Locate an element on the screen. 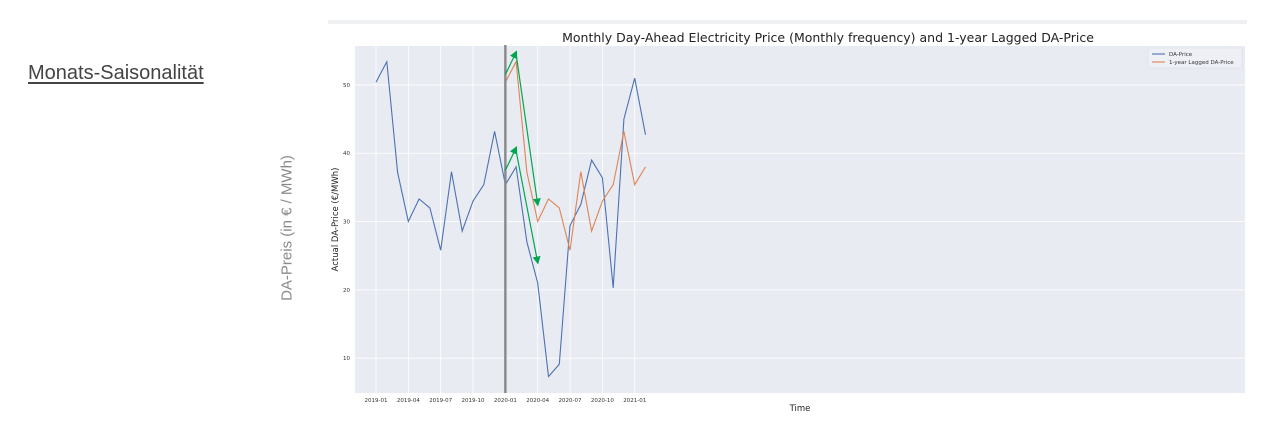  y-tick-label: 20 is located at coordinates (346, 291).